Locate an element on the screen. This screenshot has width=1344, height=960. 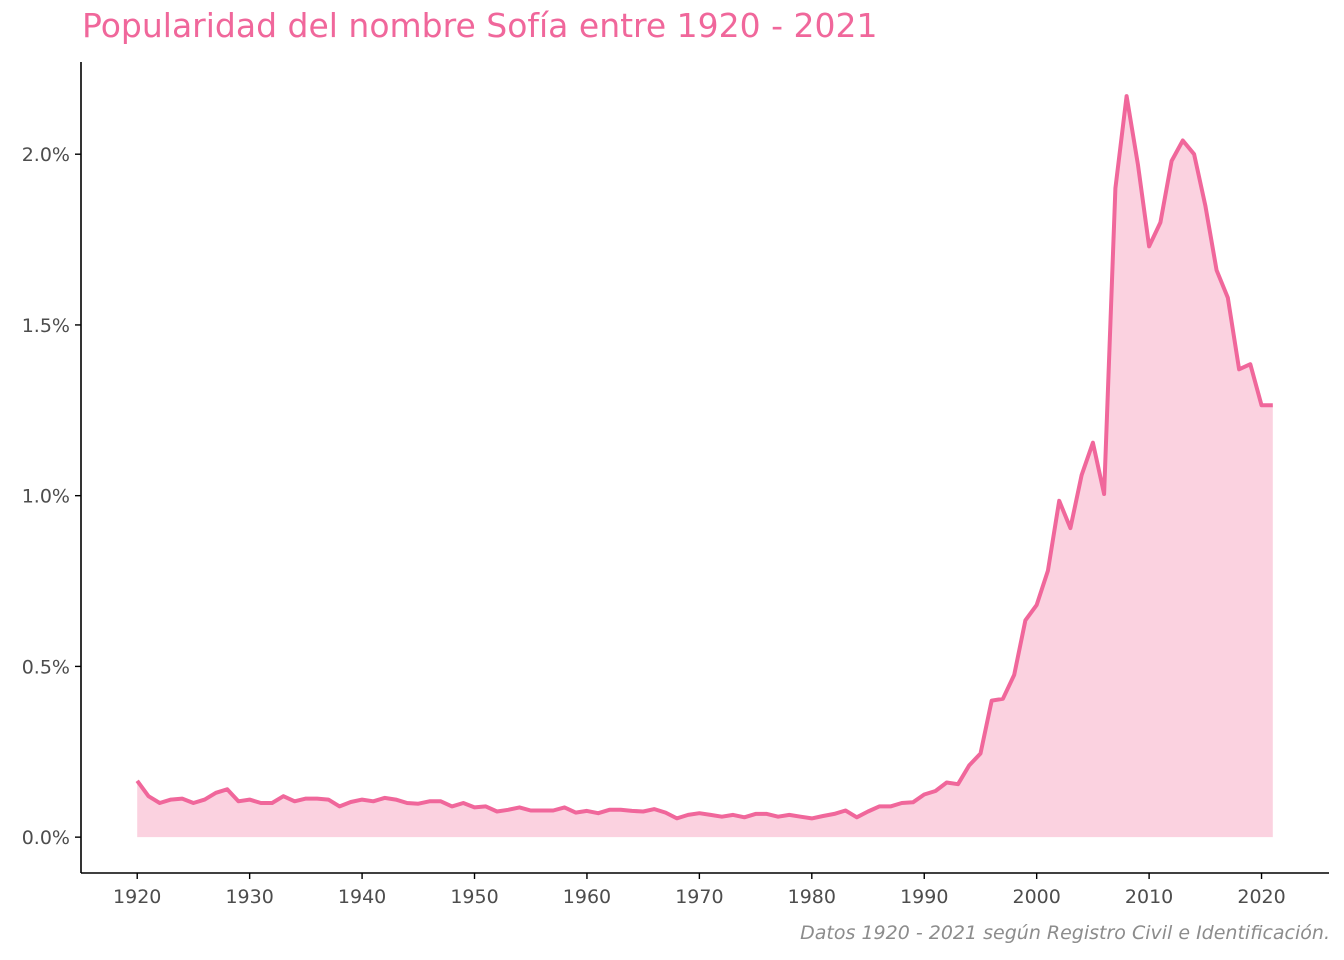
x-tick-label: 1930 is located at coordinates (249, 897).